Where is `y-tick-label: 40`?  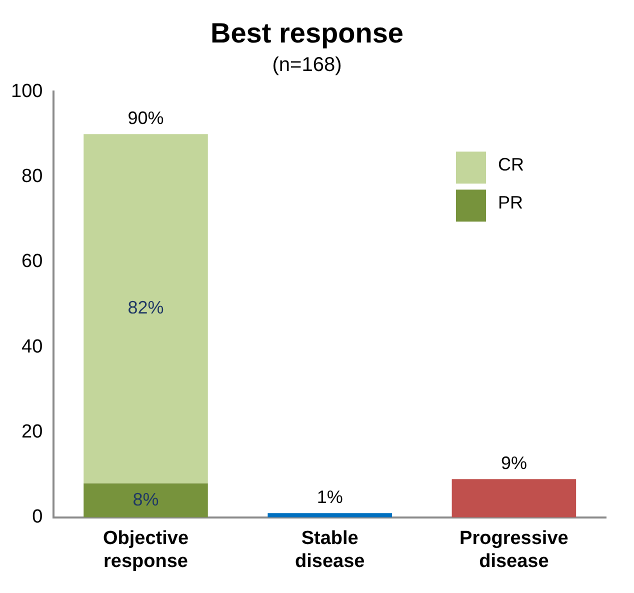
y-tick-label: 40 is located at coordinates (32, 347).